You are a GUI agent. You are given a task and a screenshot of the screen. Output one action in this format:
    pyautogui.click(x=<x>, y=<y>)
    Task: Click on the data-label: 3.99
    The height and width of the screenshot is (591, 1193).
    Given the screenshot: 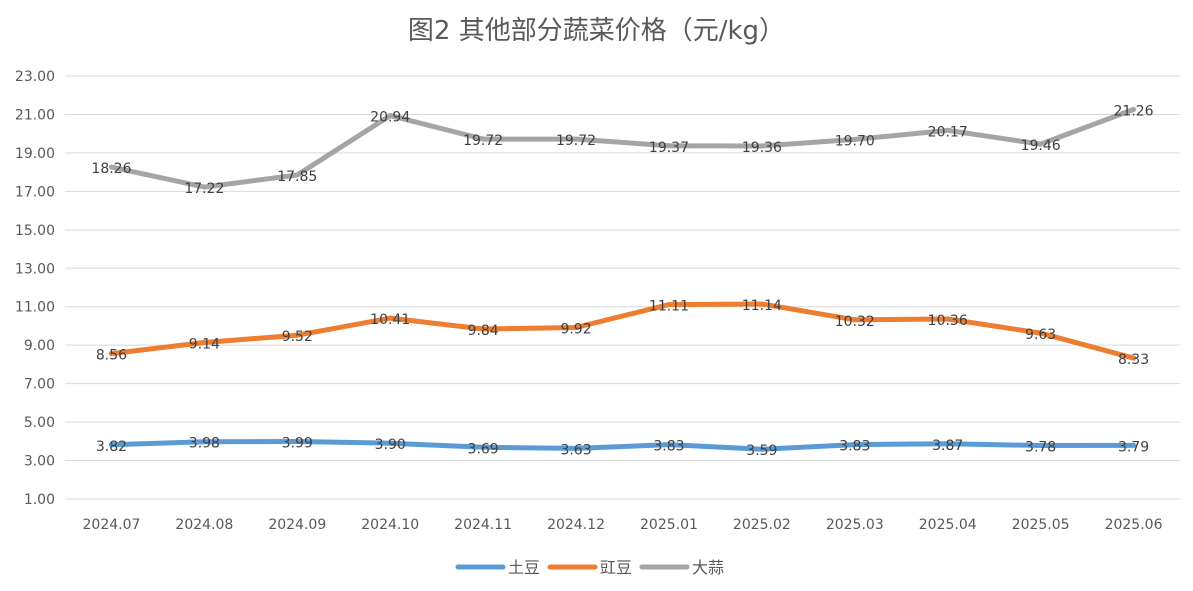 What is the action you would take?
    pyautogui.click(x=297, y=444)
    